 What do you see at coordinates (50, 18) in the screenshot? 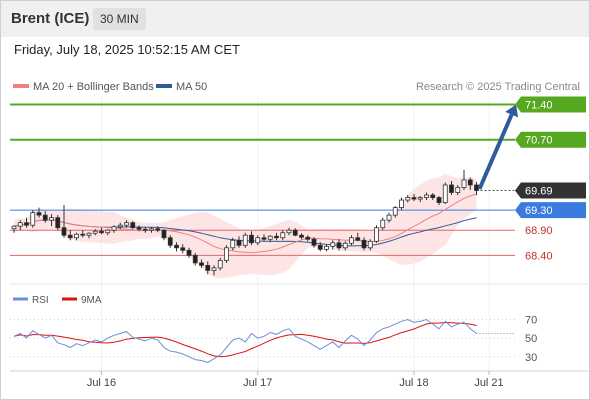
I see `instrument-title: Brent (ICE)` at bounding box center [50, 18].